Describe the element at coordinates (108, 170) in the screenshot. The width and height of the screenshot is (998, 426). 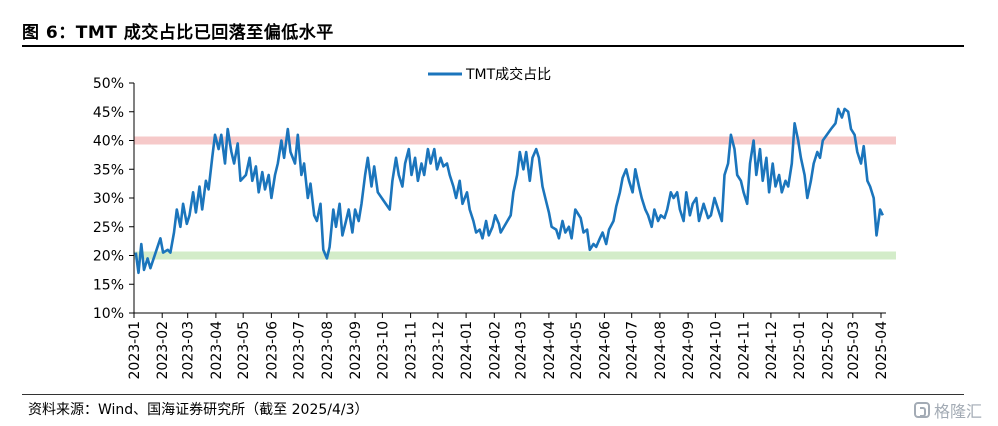
I see `y-tick-label: 35%` at that location.